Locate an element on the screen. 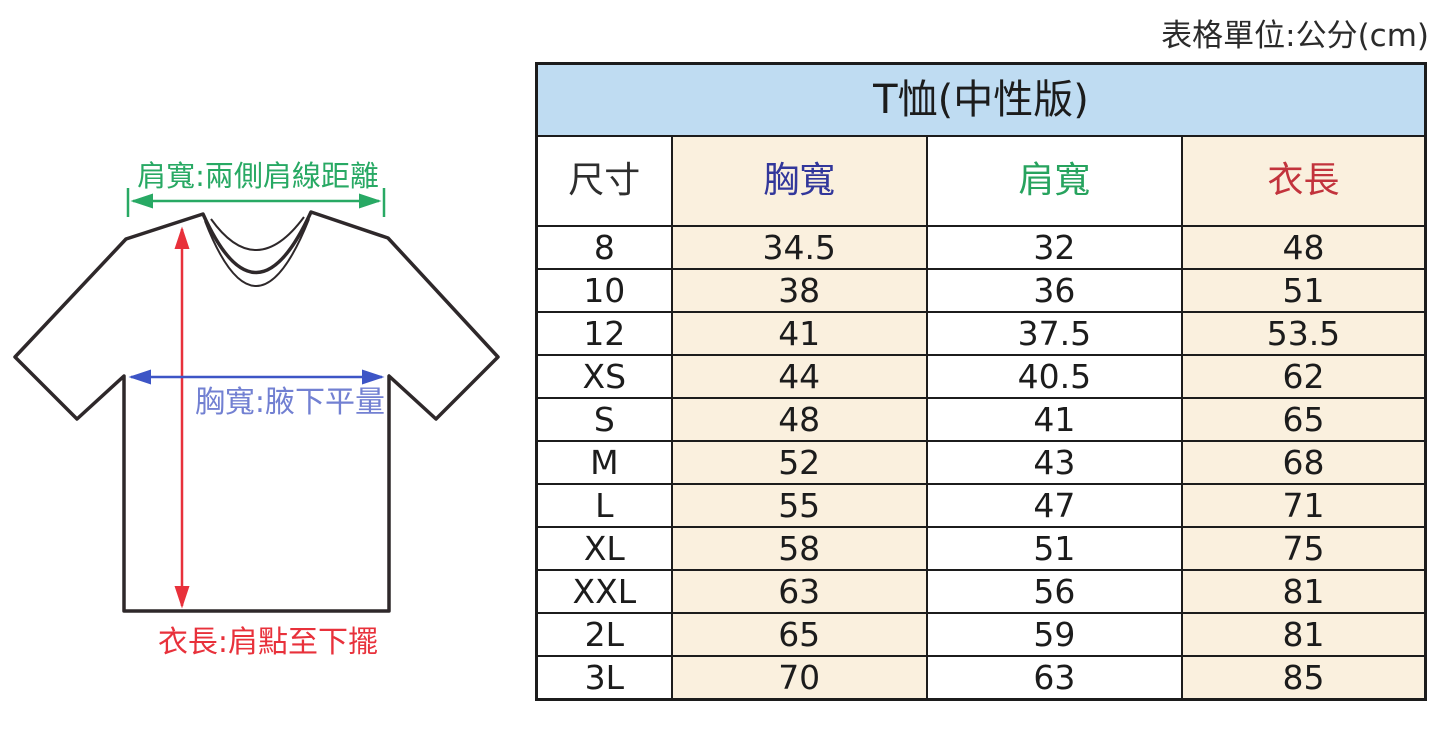  shoulder-cell: 32 is located at coordinates (1054, 247).